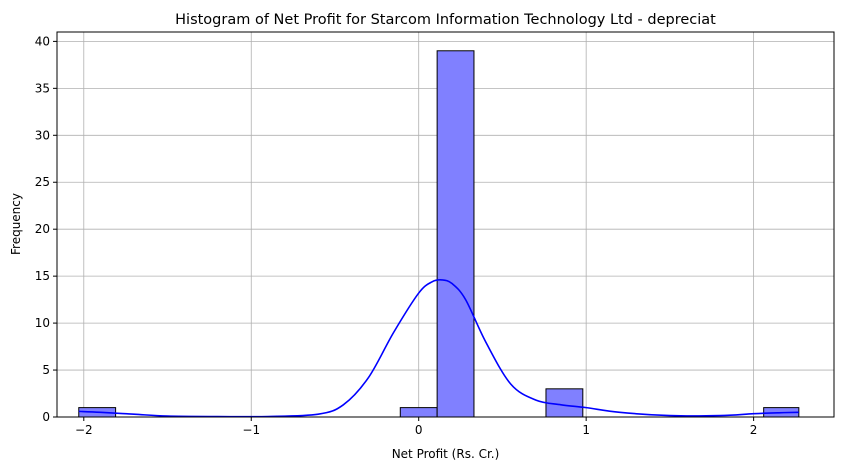 The width and height of the screenshot is (841, 470). What do you see at coordinates (42, 323) in the screenshot?
I see `y-tick-label: 10` at bounding box center [42, 323].